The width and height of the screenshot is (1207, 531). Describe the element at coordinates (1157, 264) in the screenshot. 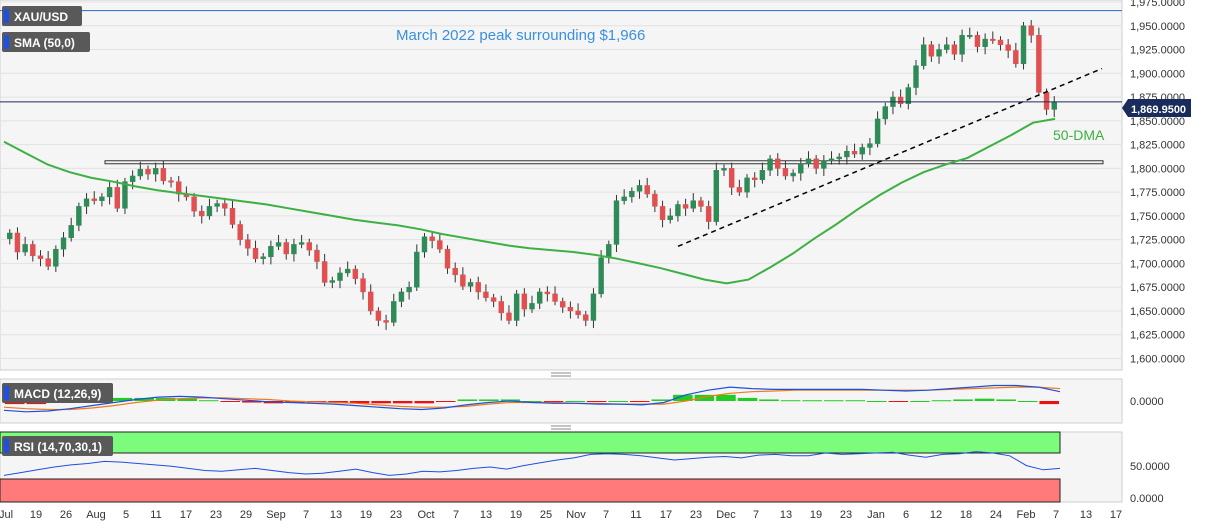

I see `y-tick-label: 1,700.0000` at that location.